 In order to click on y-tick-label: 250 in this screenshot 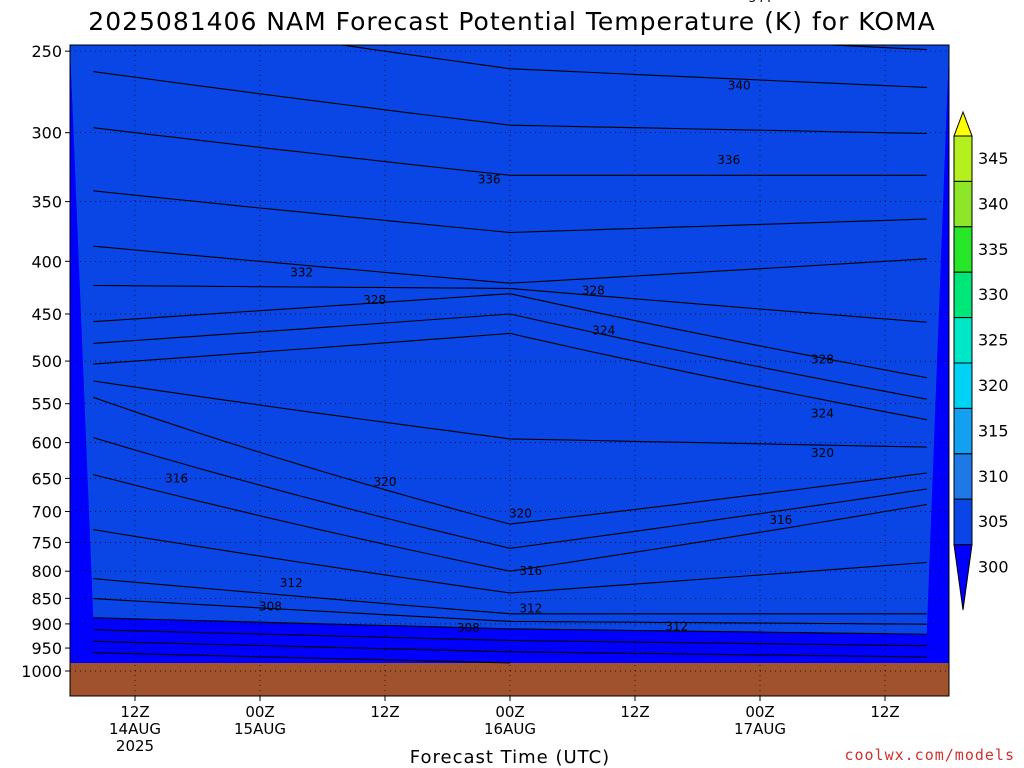, I will do `click(46, 51)`.